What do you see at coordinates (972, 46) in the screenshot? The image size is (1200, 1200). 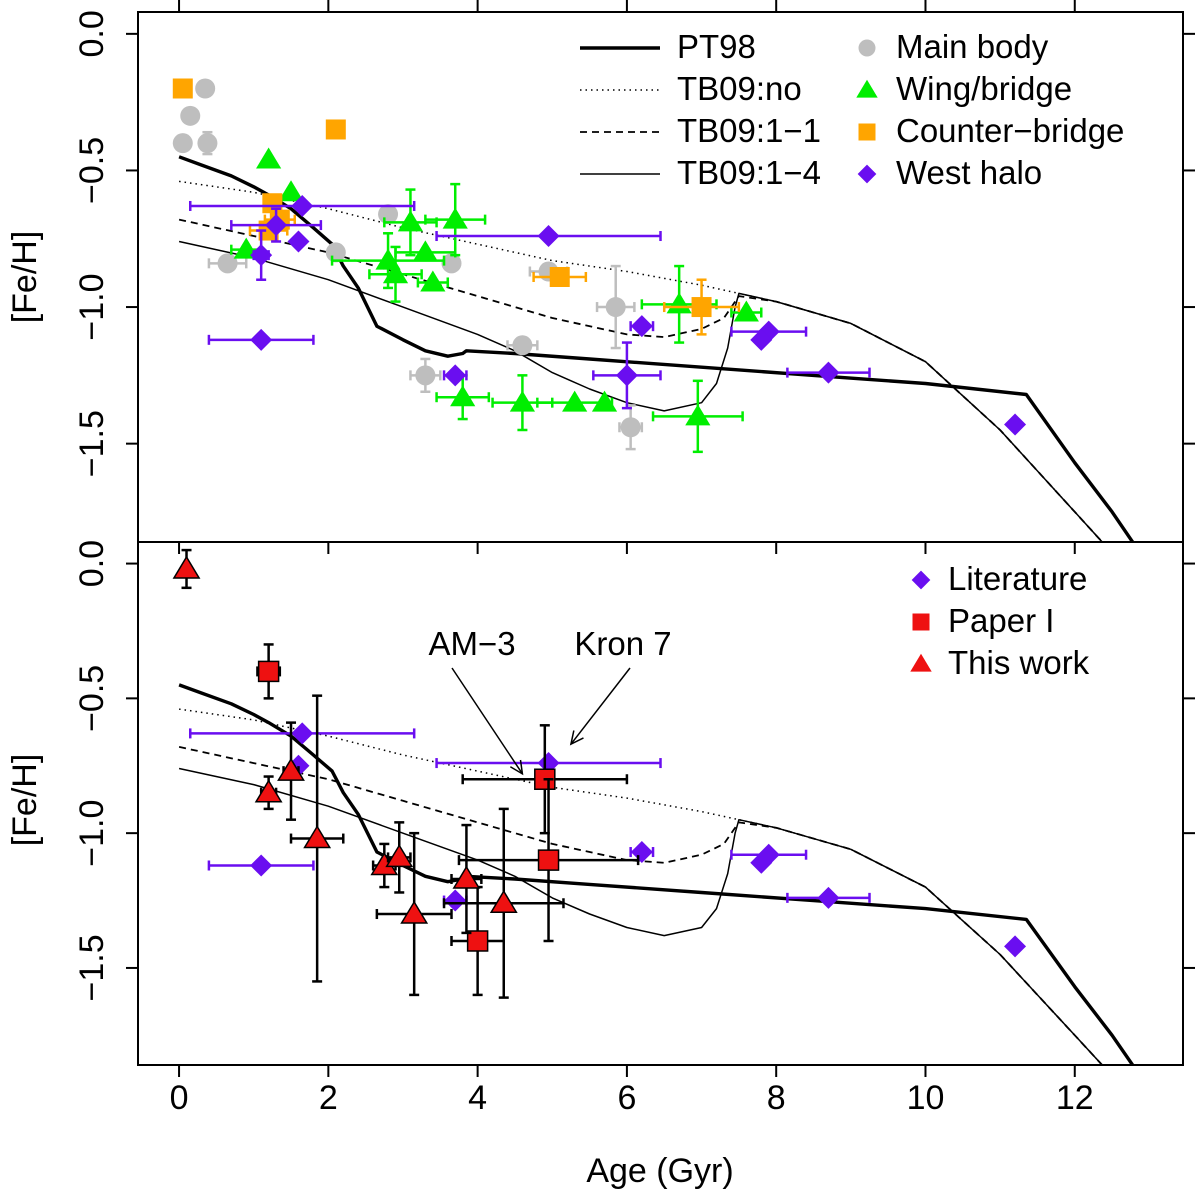 I see `legend-label: Main body` at bounding box center [972, 46].